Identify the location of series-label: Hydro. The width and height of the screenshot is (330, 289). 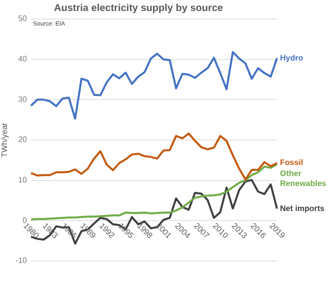
(292, 57).